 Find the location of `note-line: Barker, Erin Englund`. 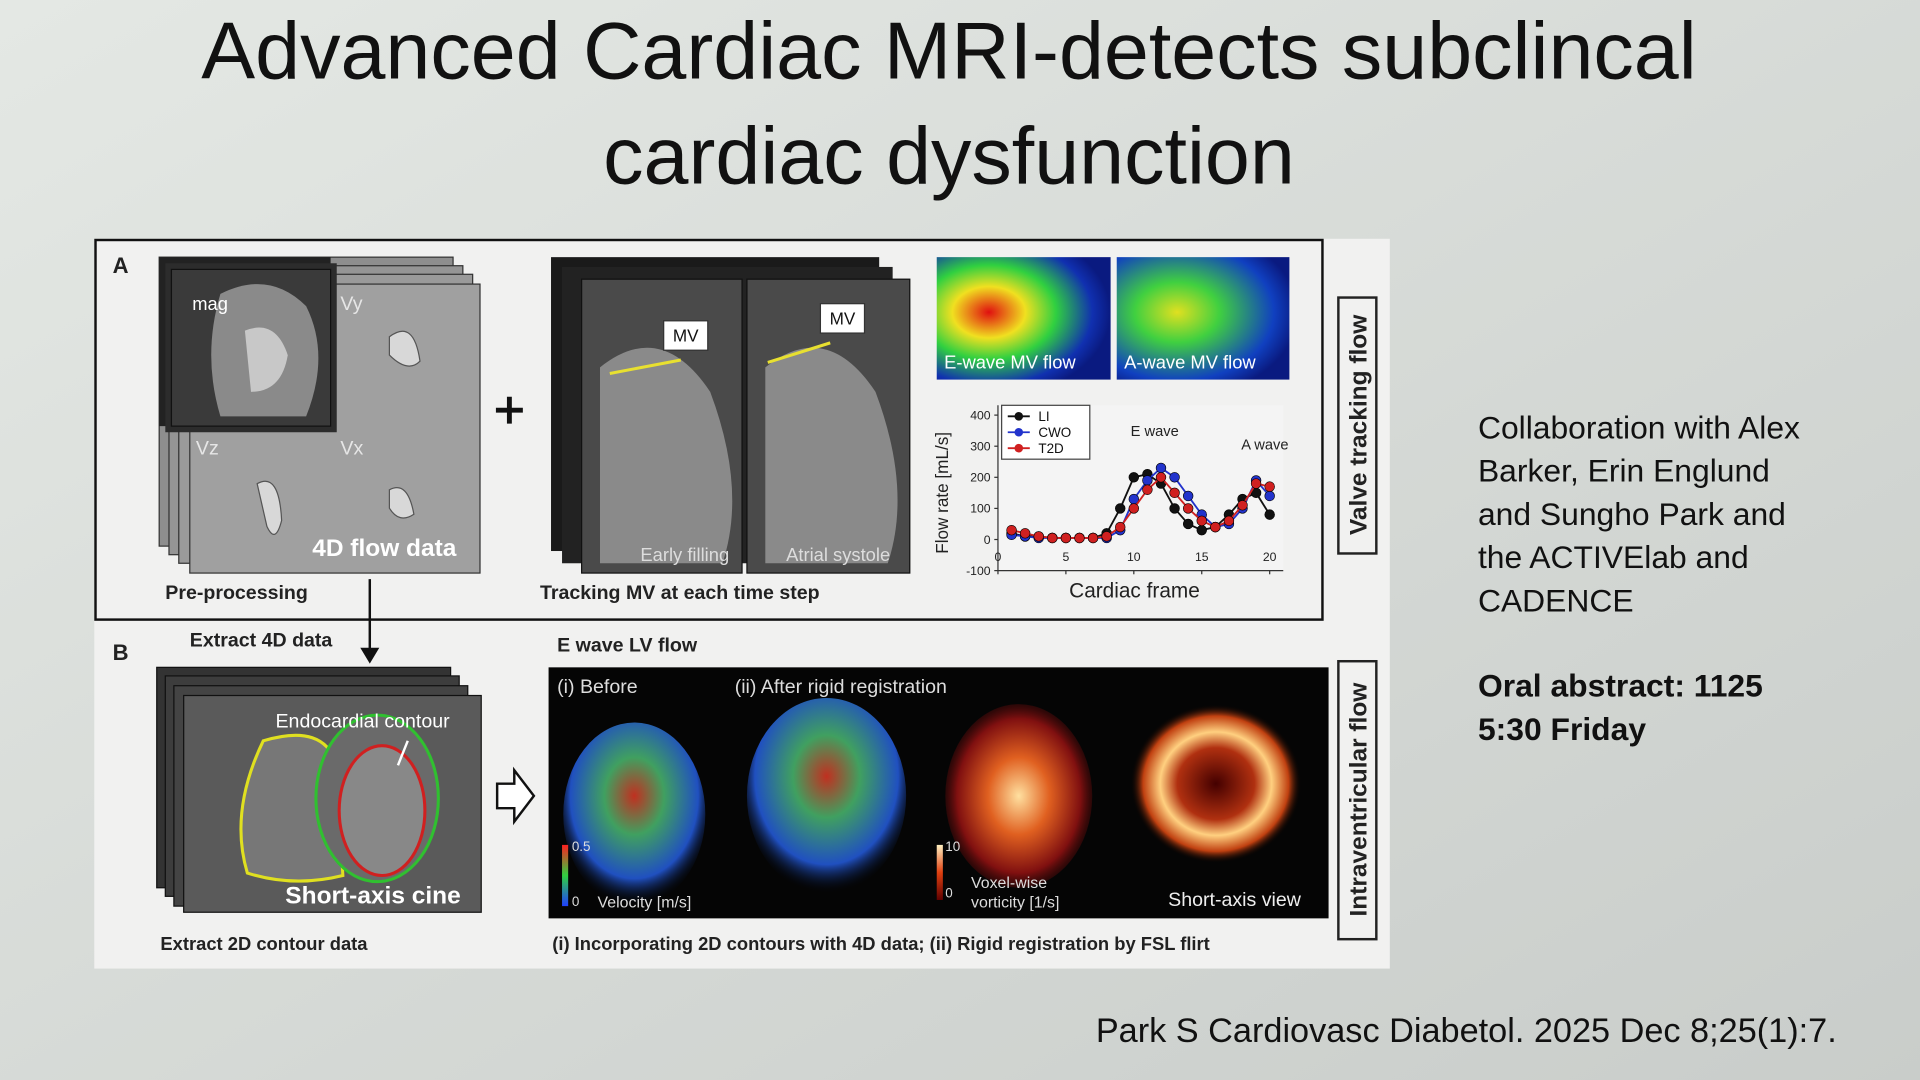

note-line: Barker, Erin Englund is located at coordinates (1624, 471).